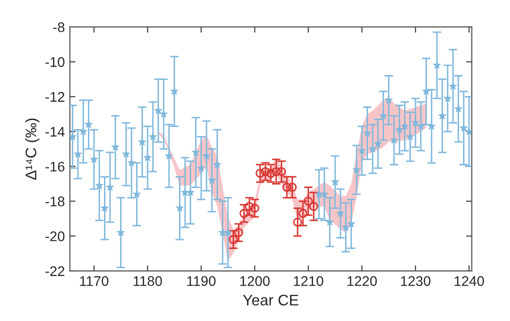 This screenshot has height=321, width=510. I want to click on y-tick-label: -12, so click(55, 97).